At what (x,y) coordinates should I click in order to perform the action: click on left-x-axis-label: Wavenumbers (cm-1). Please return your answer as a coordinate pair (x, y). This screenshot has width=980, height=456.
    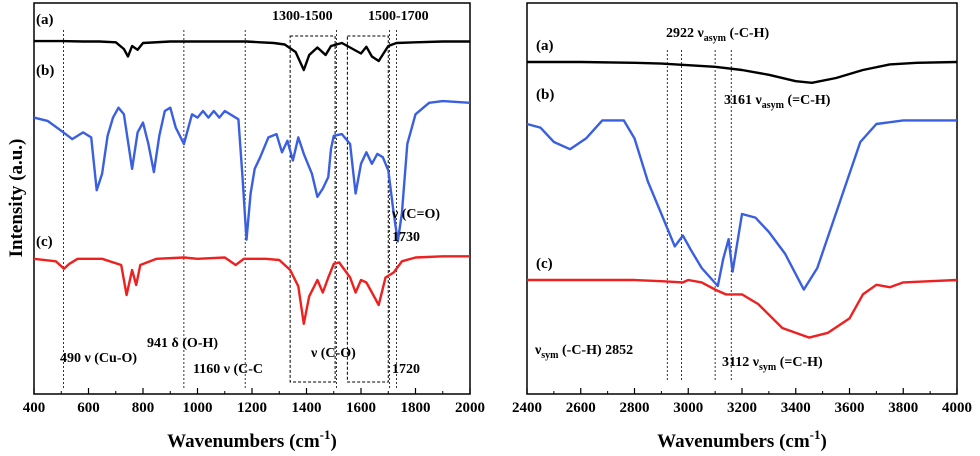
    Looking at the image, I should click on (252, 439).